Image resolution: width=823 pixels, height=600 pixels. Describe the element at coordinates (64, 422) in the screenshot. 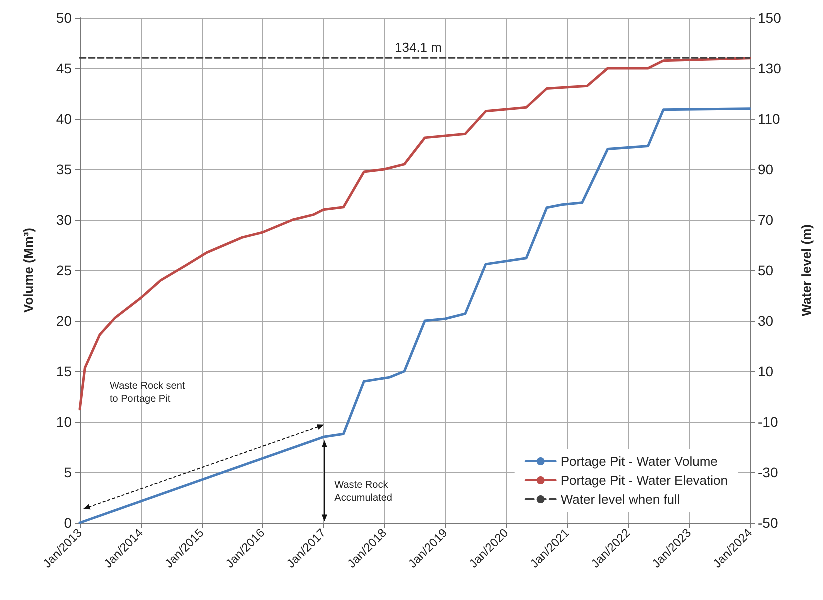

I see `y-tick-label: 10` at that location.